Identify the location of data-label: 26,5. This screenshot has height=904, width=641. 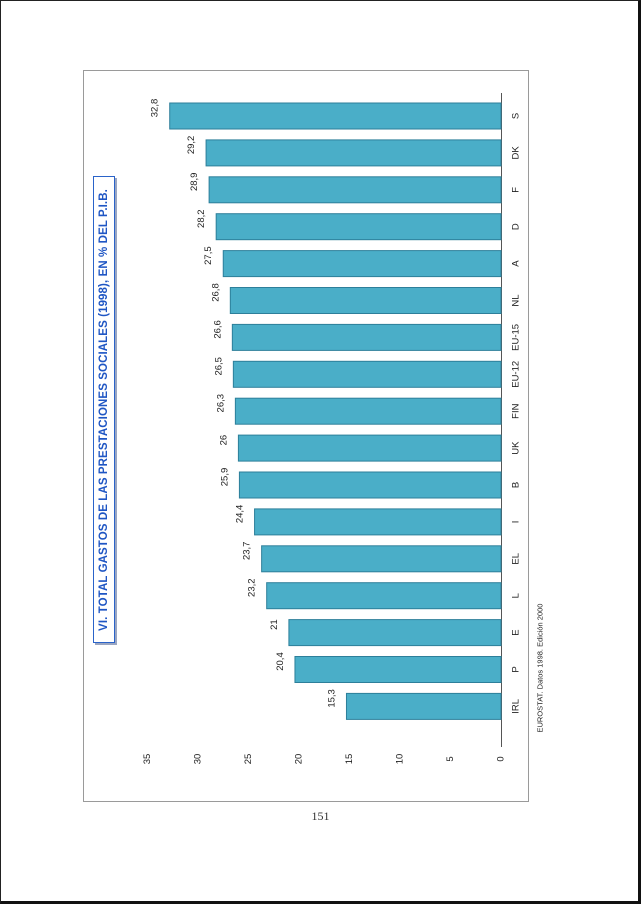
(218, 366).